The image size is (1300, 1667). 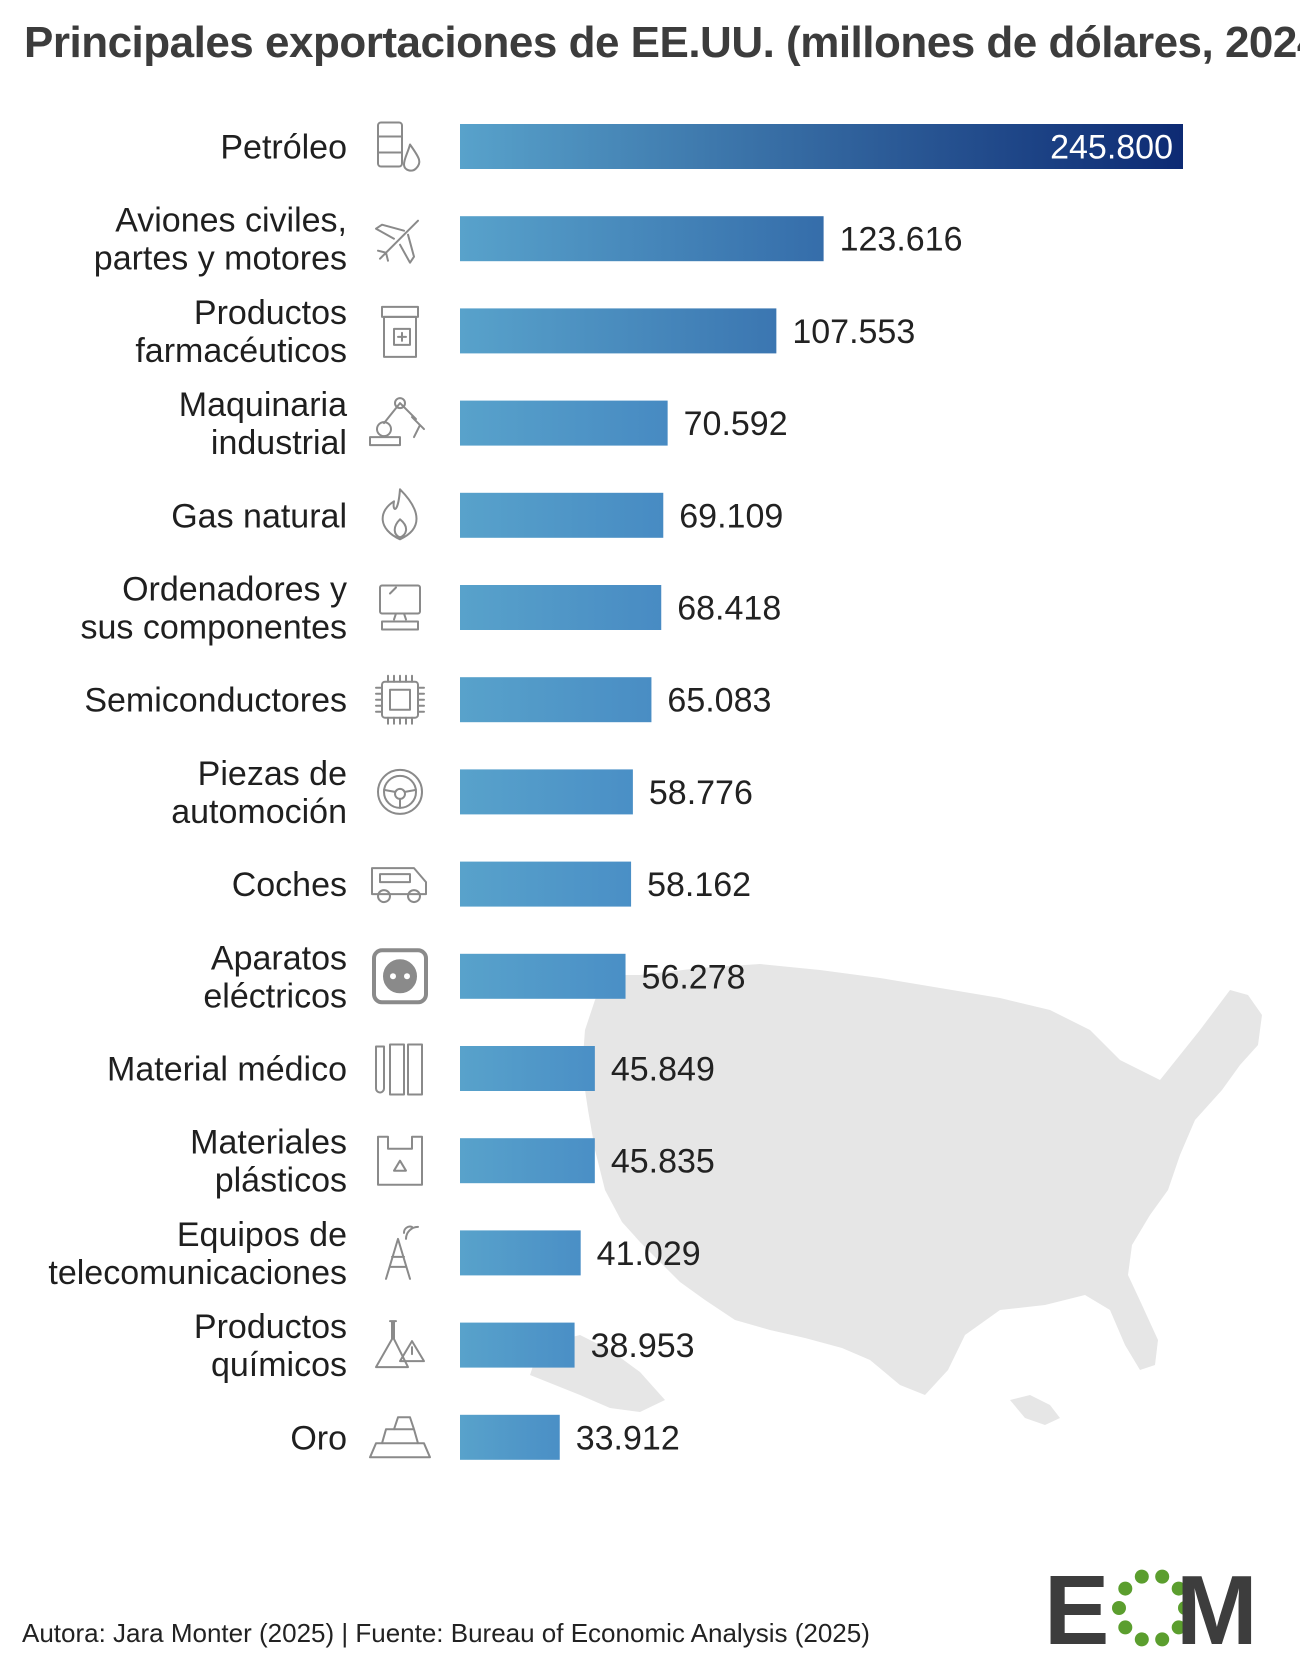 What do you see at coordinates (397, 241) in the screenshot?
I see `airplane-icon` at bounding box center [397, 241].